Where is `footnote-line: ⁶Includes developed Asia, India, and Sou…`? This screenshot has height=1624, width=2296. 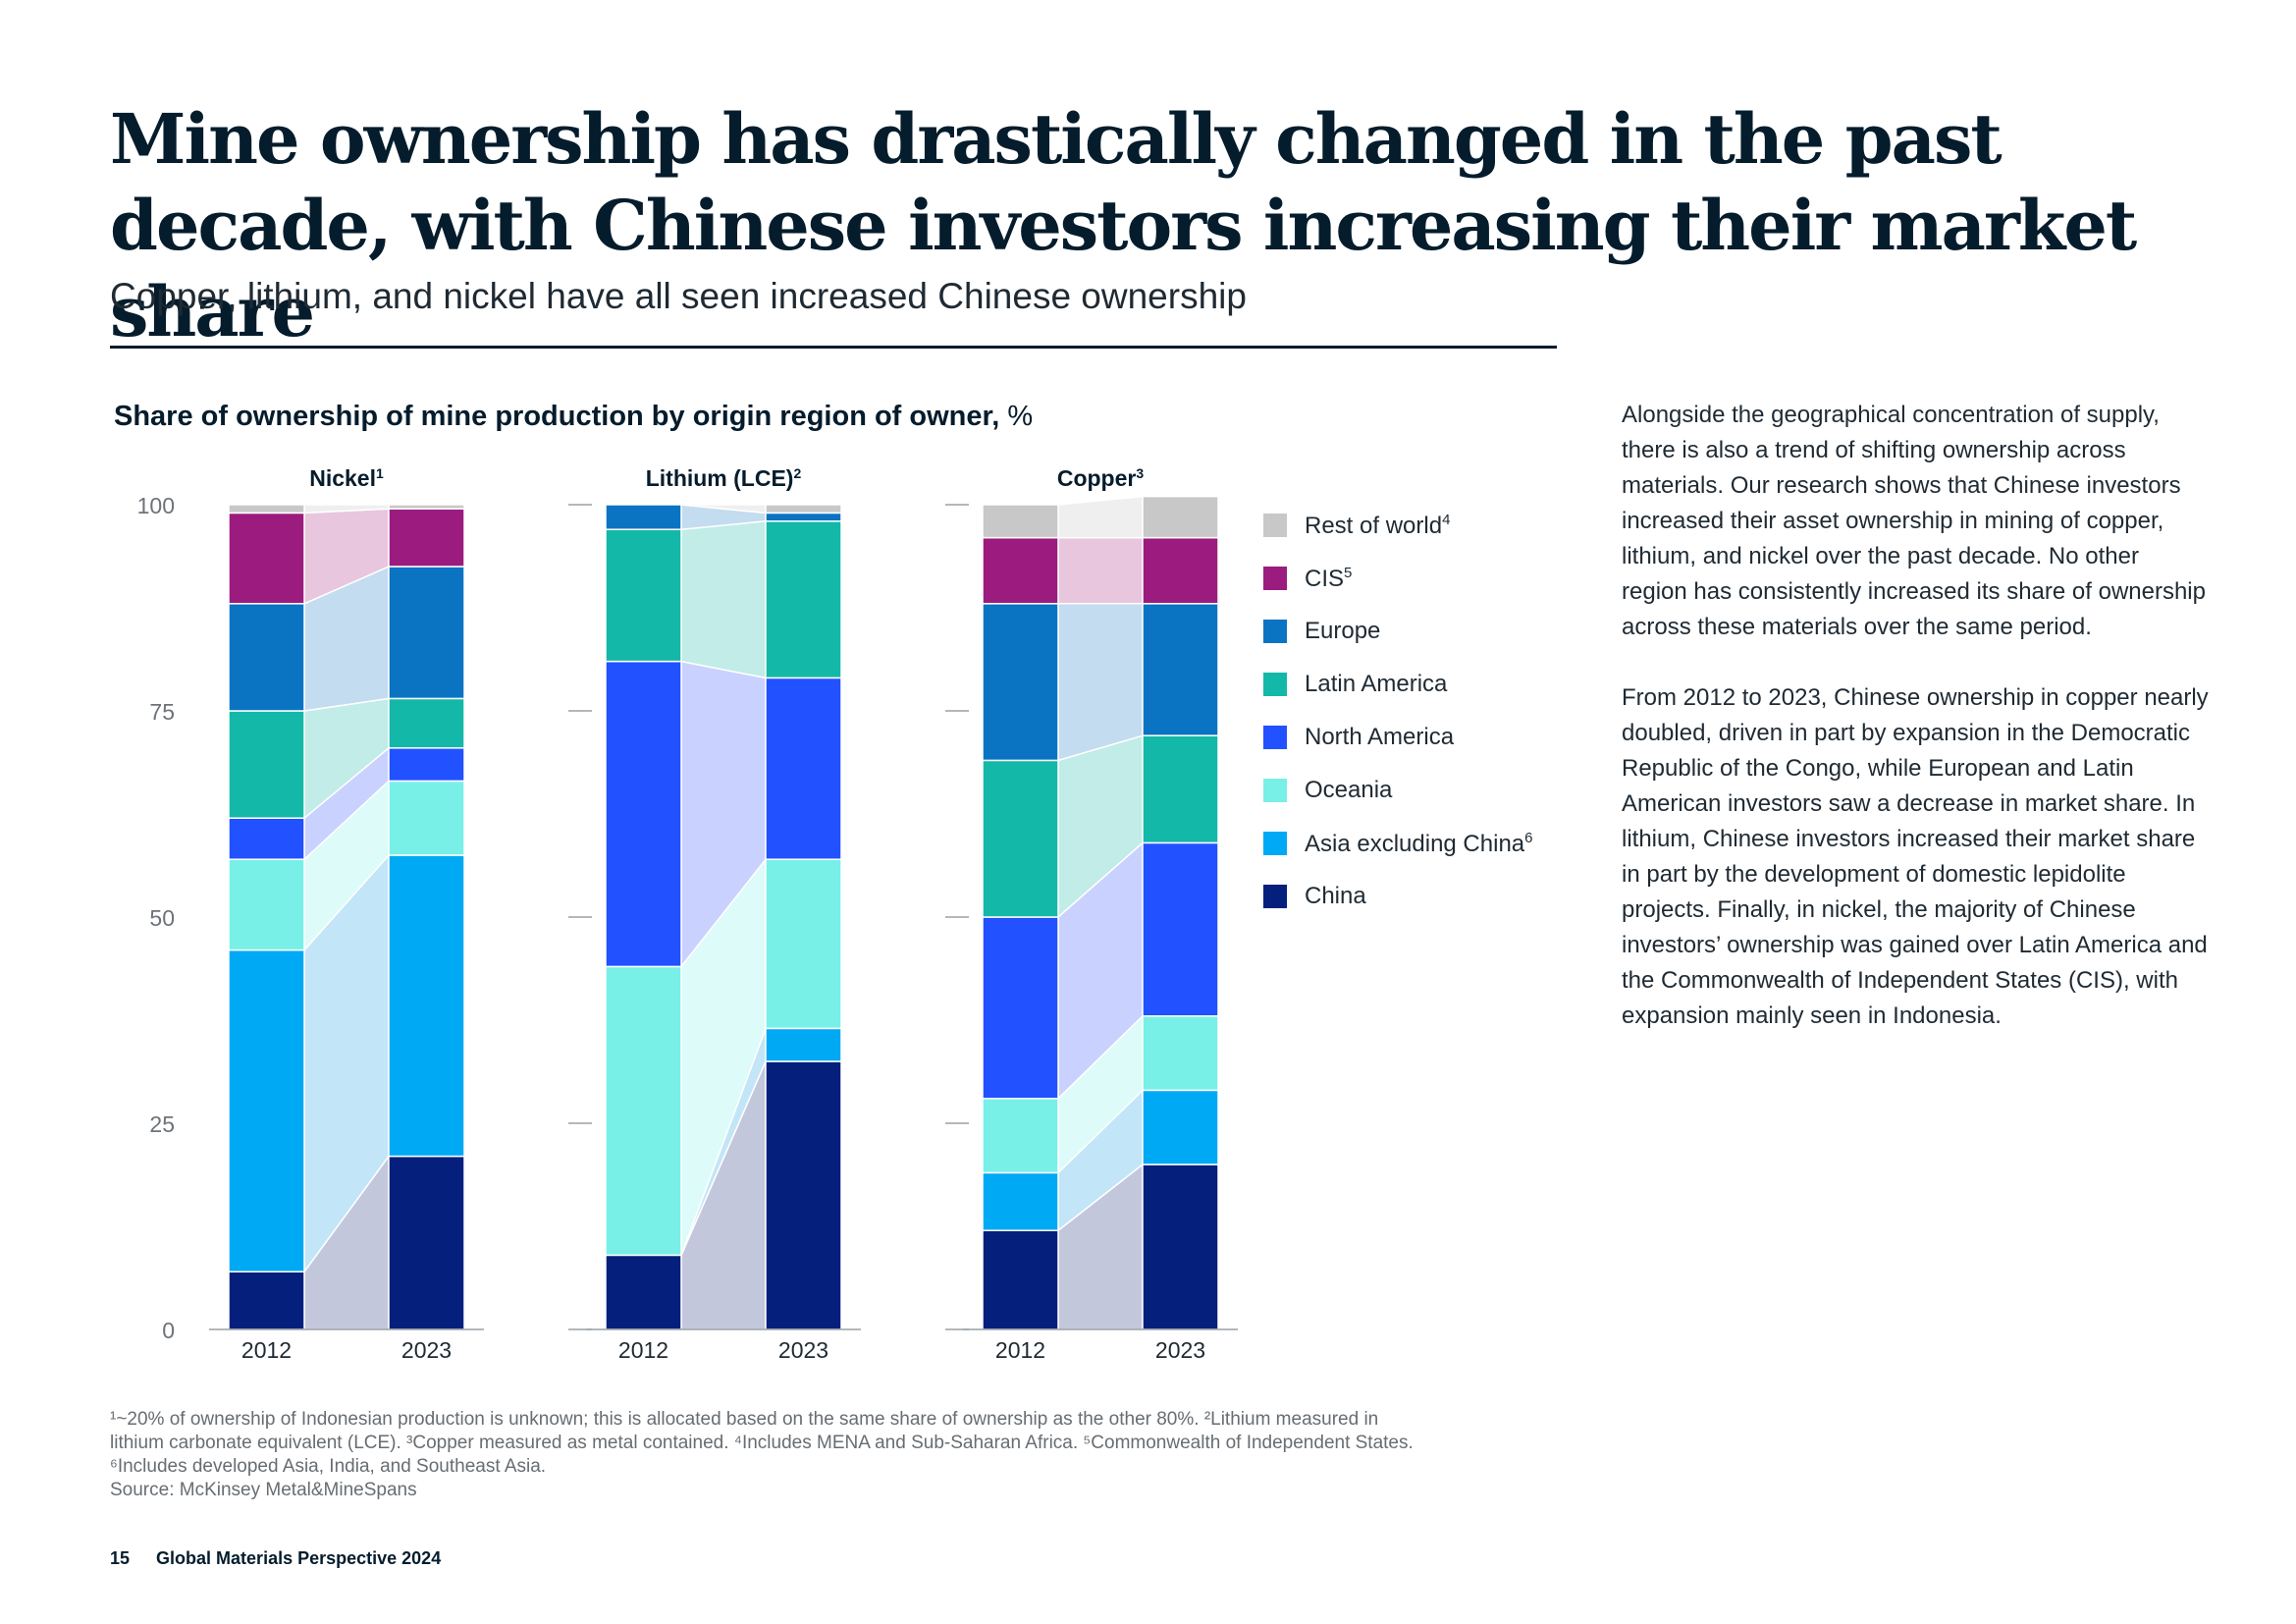
footnote-line: ⁶Includes developed Asia, India, and Sou… is located at coordinates (328, 1466).